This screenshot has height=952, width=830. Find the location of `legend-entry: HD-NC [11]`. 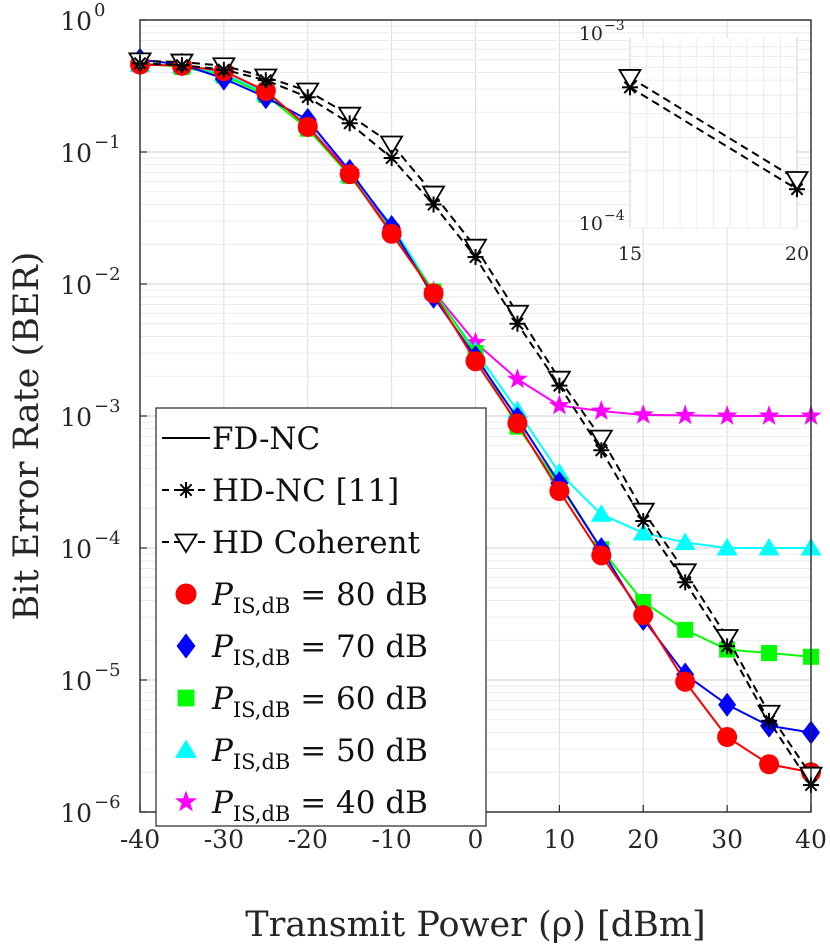

legend-entry: HD-NC [11] is located at coordinates (280, 491).